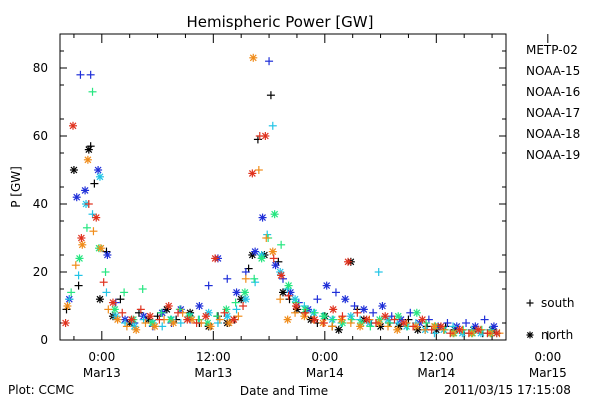 This screenshot has width=600, height=400. What do you see at coordinates (40, 204) in the screenshot?
I see `y-tick-label: 40` at bounding box center [40, 204].